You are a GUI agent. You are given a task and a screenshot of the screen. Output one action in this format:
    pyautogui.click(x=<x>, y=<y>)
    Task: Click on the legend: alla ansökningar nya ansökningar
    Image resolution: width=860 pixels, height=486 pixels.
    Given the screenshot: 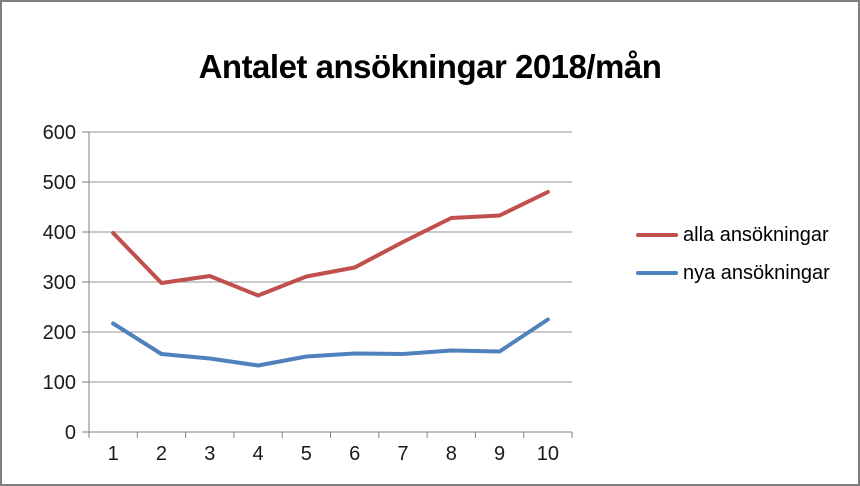 What is the action you would take?
    pyautogui.click(x=733, y=254)
    